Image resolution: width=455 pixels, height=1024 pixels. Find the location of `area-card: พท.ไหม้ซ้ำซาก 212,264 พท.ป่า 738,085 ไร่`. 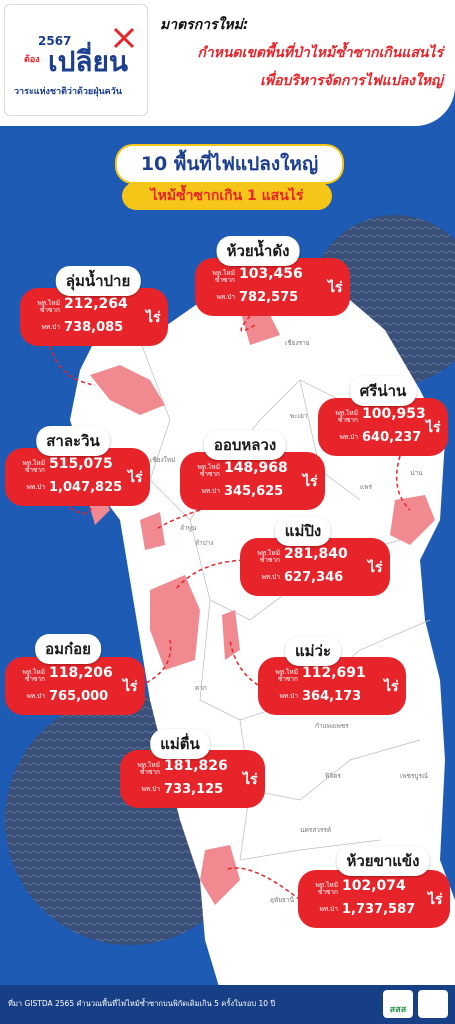

area-card: พท.ไหม้ซ้ำซาก 212,264 พท.ป่า 738,085 ไร่ is located at coordinates (94, 317).